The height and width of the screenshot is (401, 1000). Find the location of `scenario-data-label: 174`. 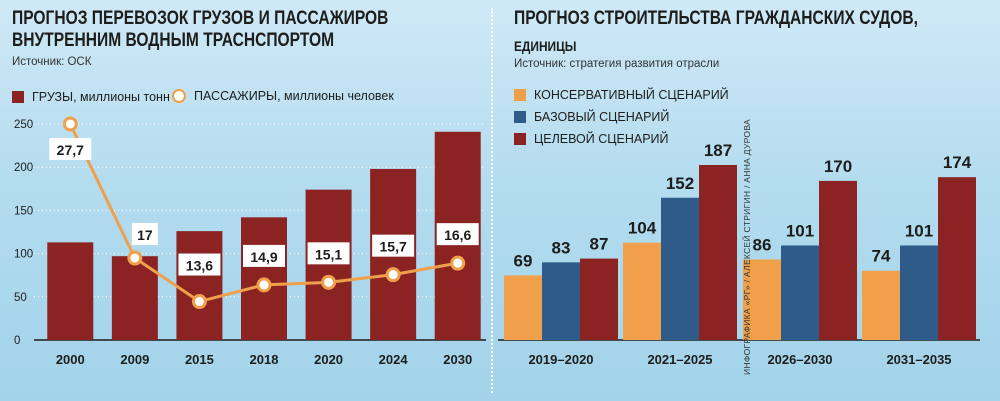

scenario-data-label: 174 is located at coordinates (957, 162).